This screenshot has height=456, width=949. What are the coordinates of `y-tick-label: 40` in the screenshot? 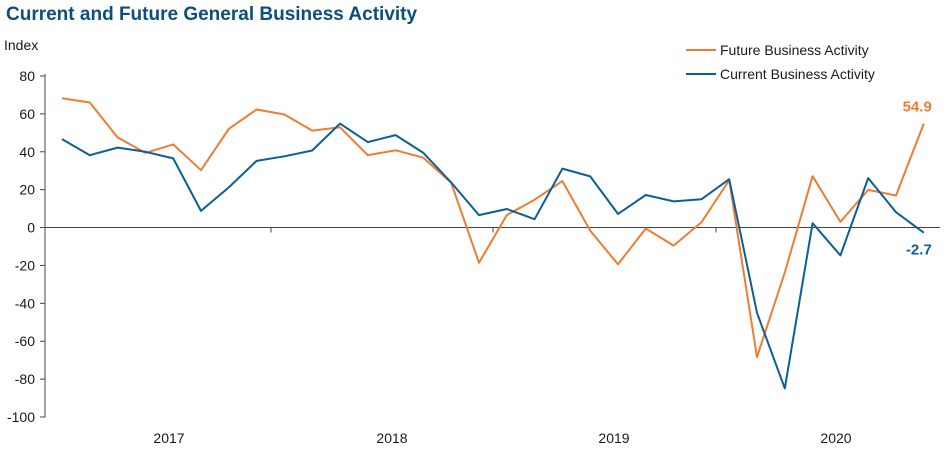 It's located at (27, 152).